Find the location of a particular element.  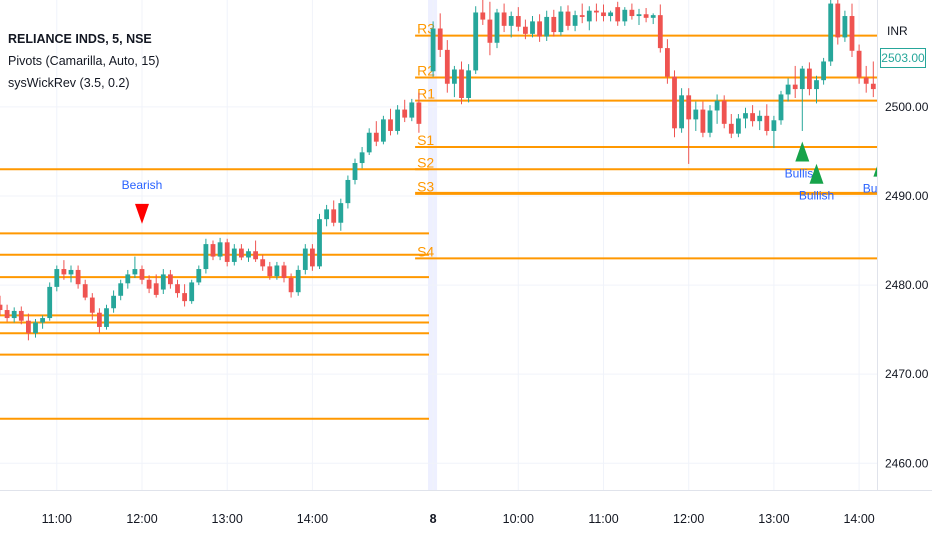

bullish-label: Bullish is located at coordinates (816, 196).